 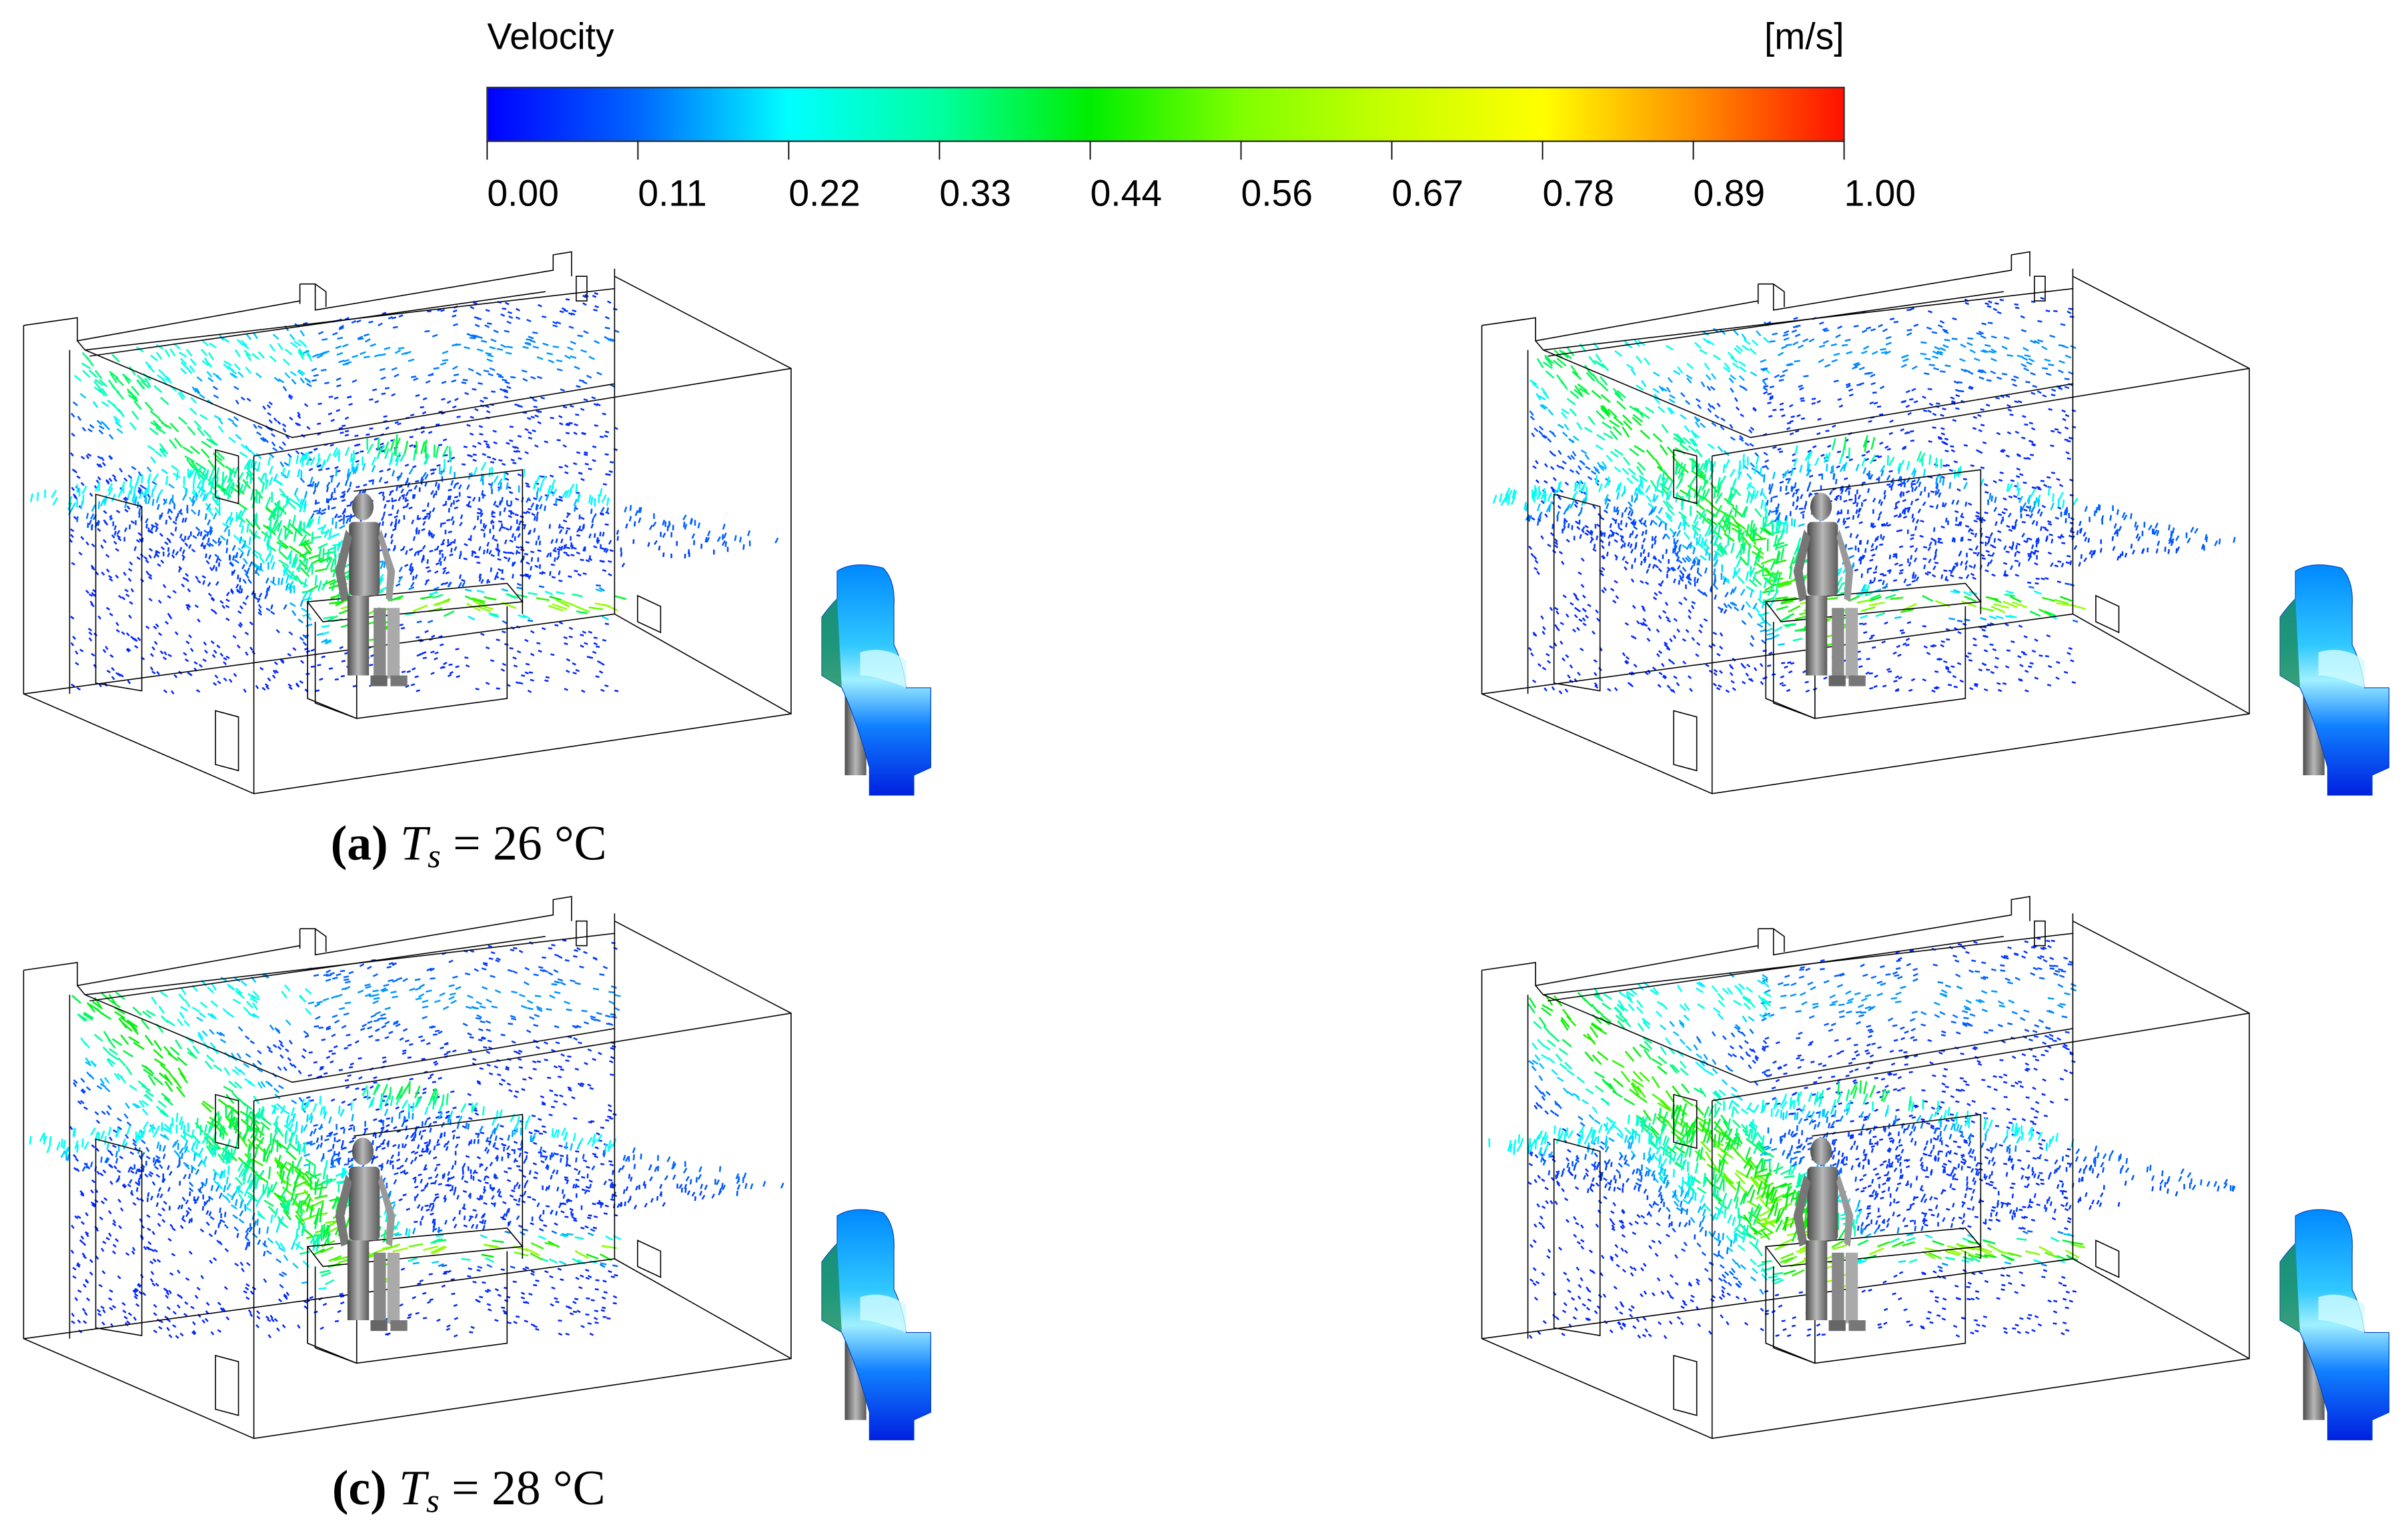 I want to click on mannequin, so click(x=371, y=589).